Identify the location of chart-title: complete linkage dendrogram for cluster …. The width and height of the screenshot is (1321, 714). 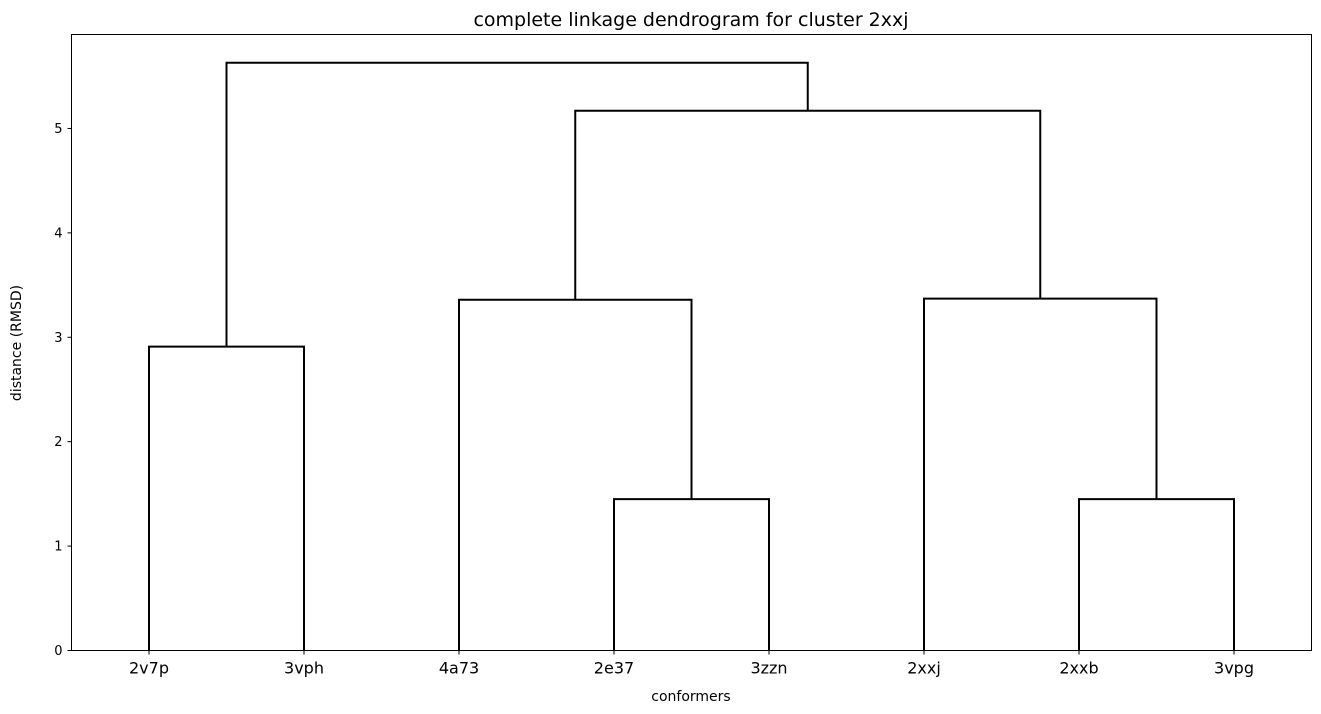
(690, 20).